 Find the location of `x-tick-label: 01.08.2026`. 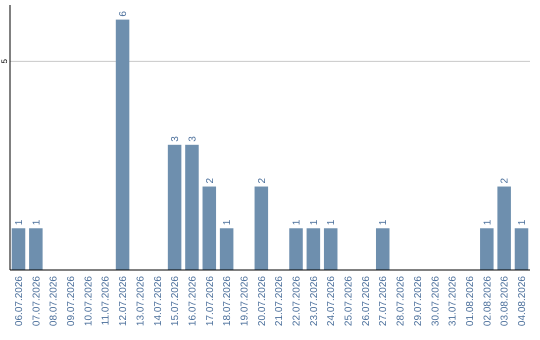

x-tick-label: 01.08.2026 is located at coordinates (470, 301).